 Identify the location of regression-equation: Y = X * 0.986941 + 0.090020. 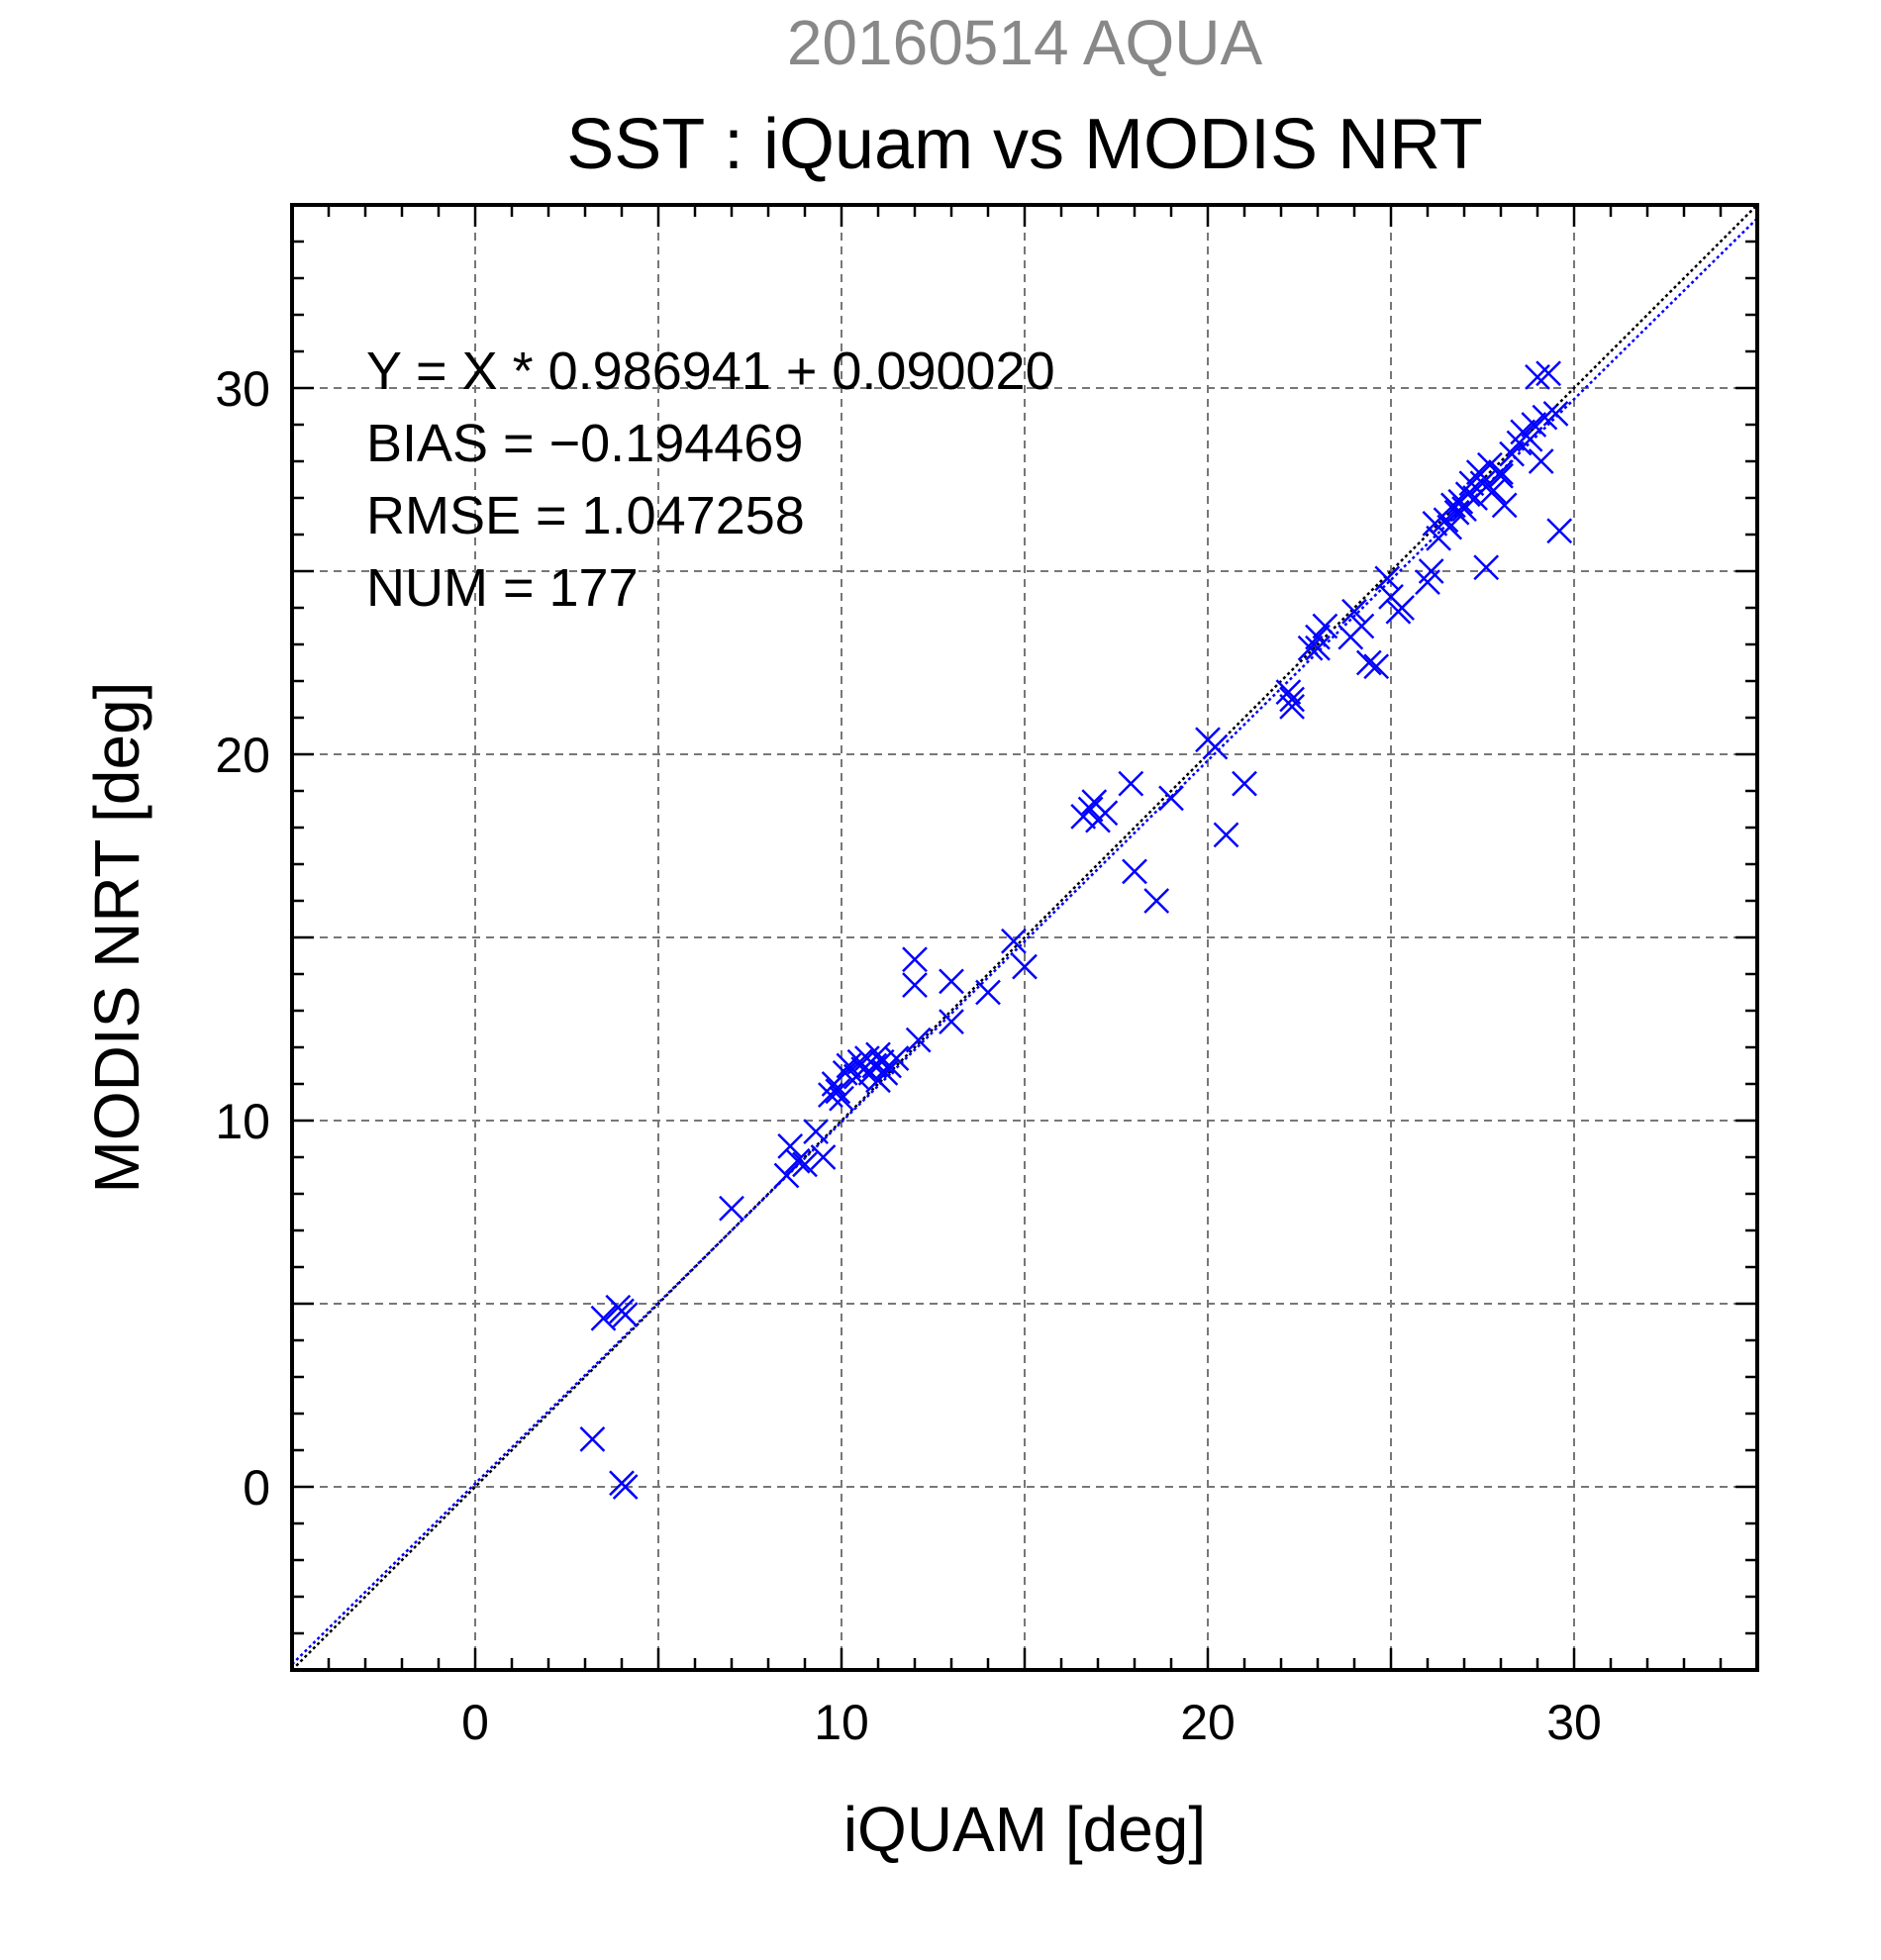
(710, 371).